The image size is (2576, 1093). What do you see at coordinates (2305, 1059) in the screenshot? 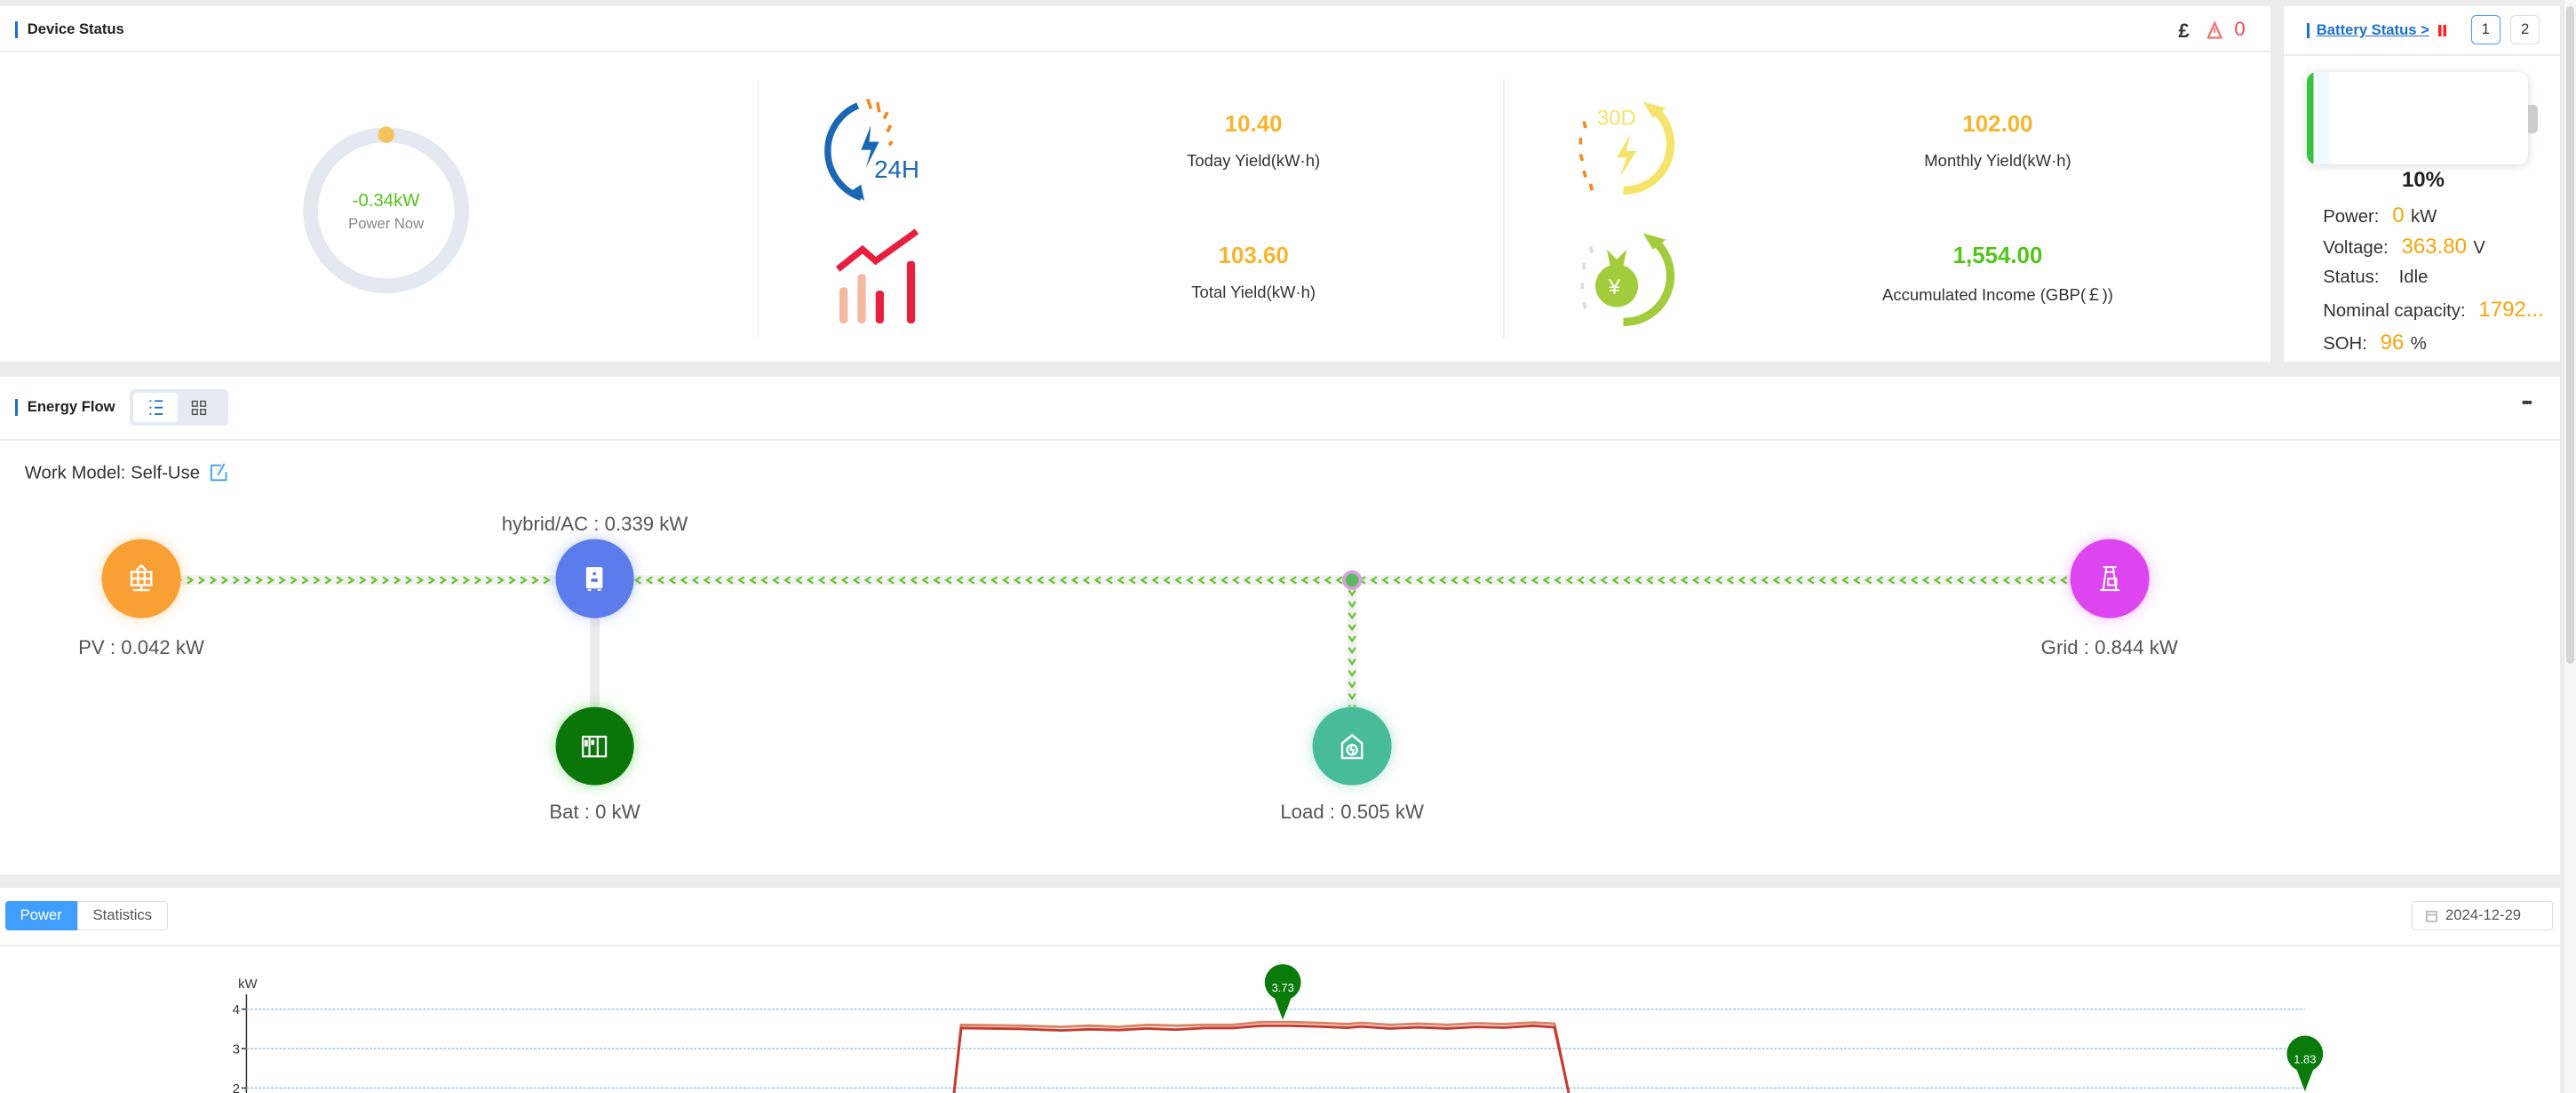
I see `mark-point-label: 1.83` at bounding box center [2305, 1059].